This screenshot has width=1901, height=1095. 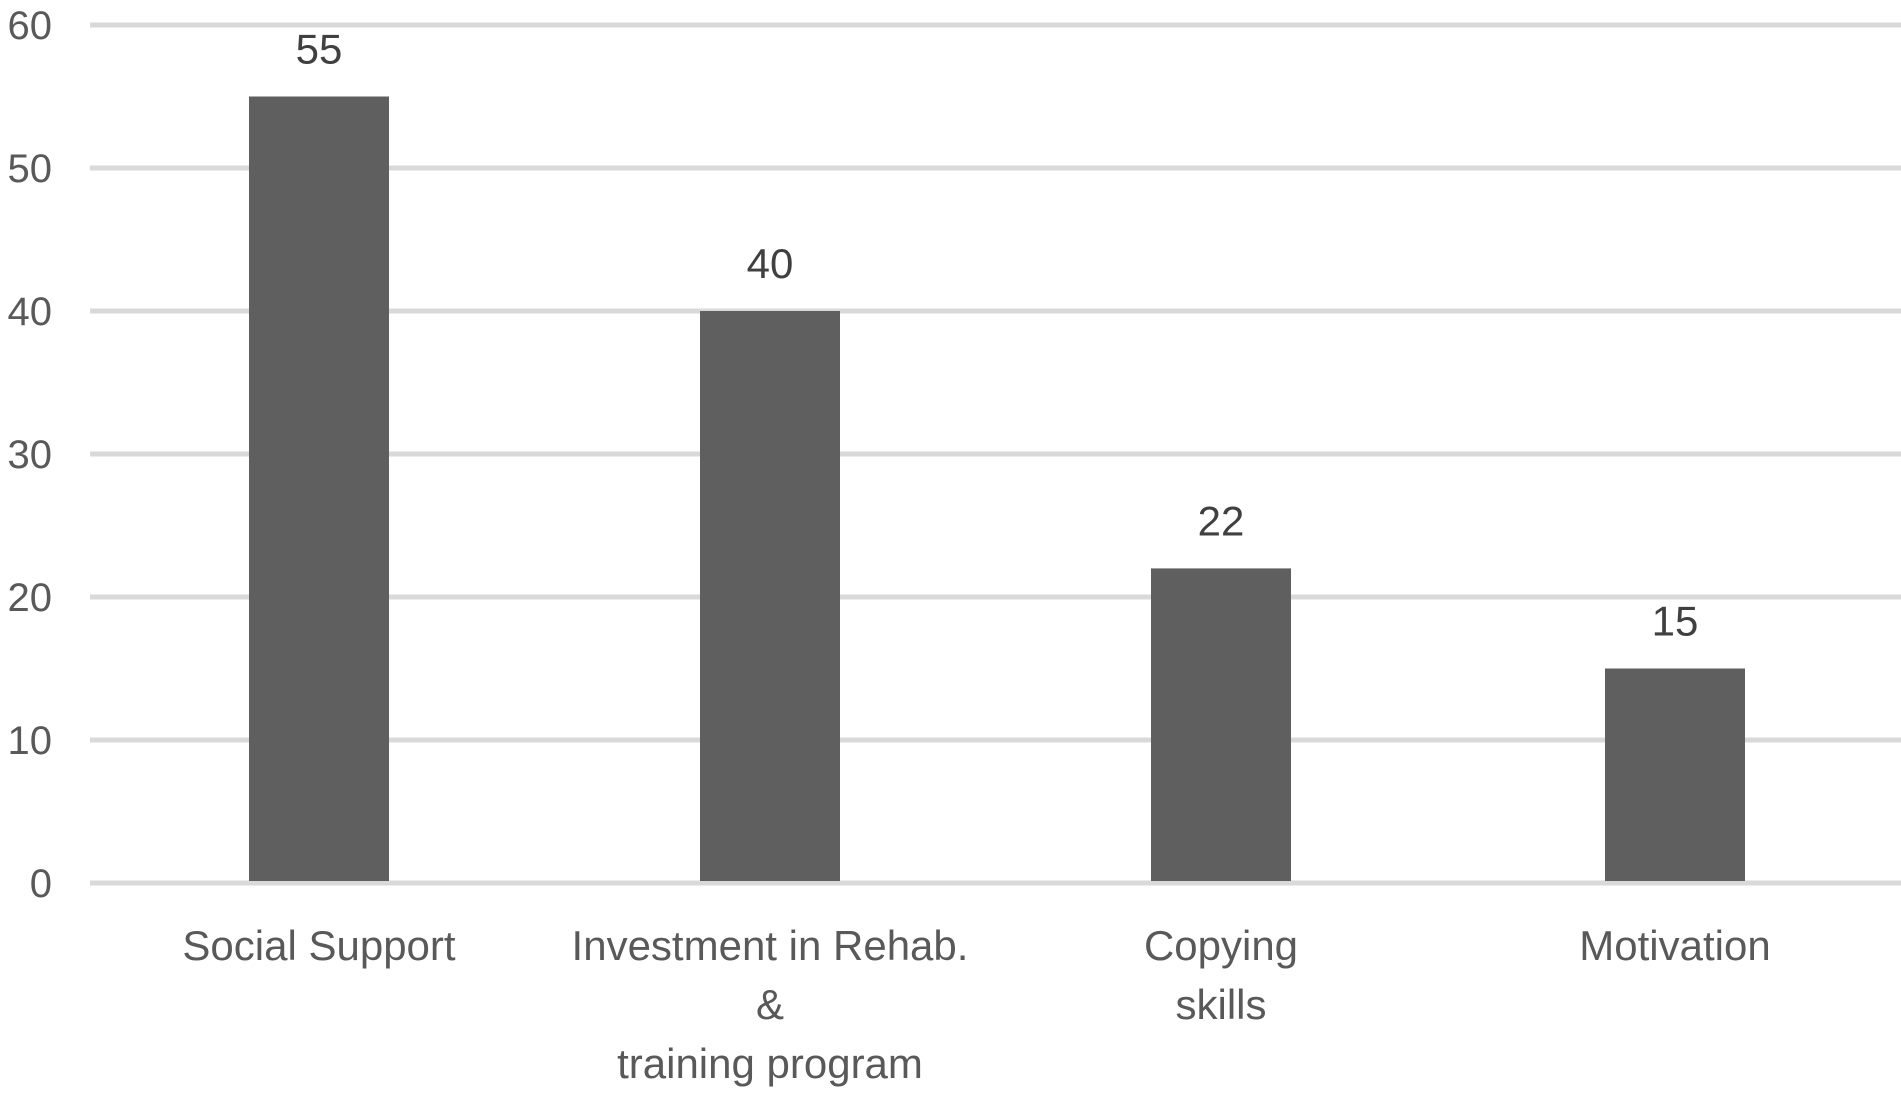 What do you see at coordinates (30, 598) in the screenshot?
I see `y-tick-label-20: 20` at bounding box center [30, 598].